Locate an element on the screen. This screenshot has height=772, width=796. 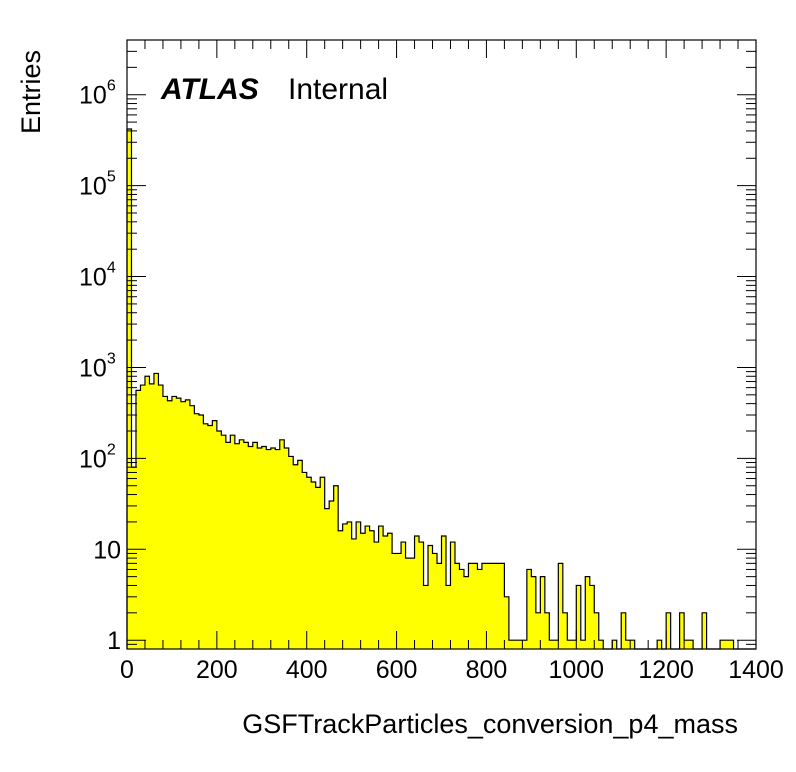
y-tick-labels: 1 10 10² 10³ 10⁴ 10⁵ 10⁶ is located at coordinates (100, 366).